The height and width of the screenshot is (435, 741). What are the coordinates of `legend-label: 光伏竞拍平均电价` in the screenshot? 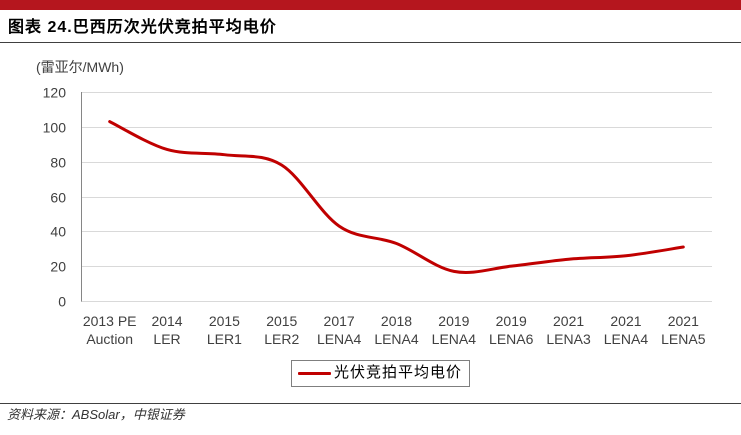 It's located at (398, 373).